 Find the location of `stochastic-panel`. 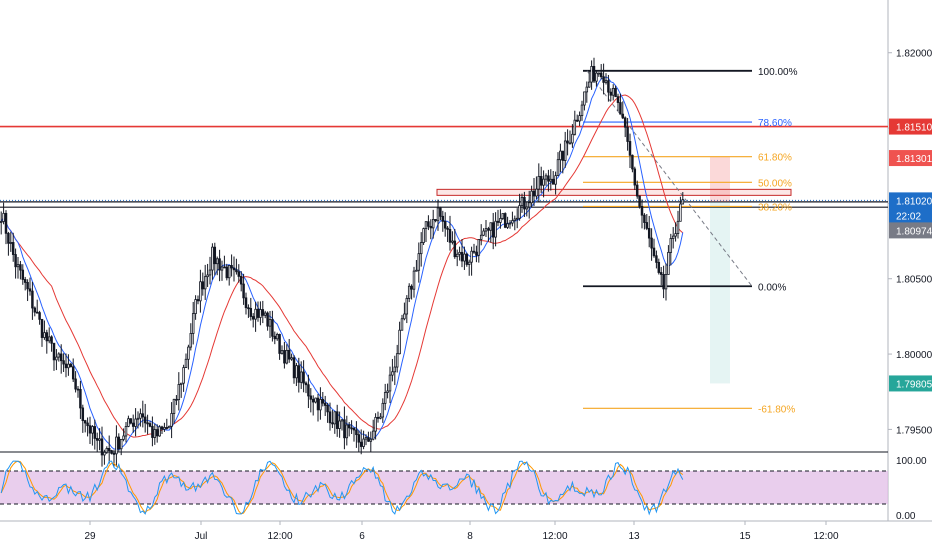

stochastic-panel is located at coordinates (444, 488).